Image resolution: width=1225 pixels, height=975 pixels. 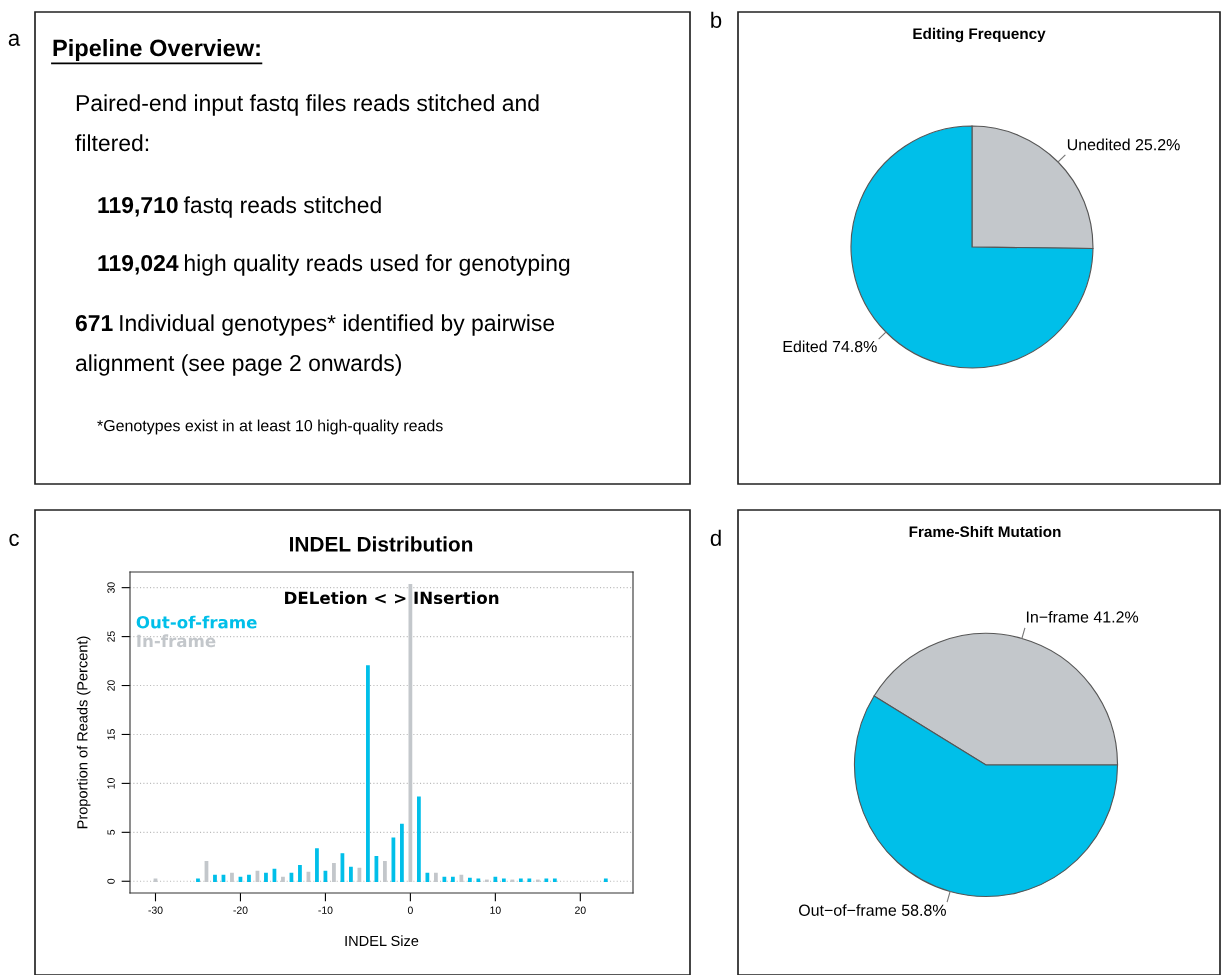 What do you see at coordinates (495, 910) in the screenshot?
I see `x-tick-label: 10` at bounding box center [495, 910].